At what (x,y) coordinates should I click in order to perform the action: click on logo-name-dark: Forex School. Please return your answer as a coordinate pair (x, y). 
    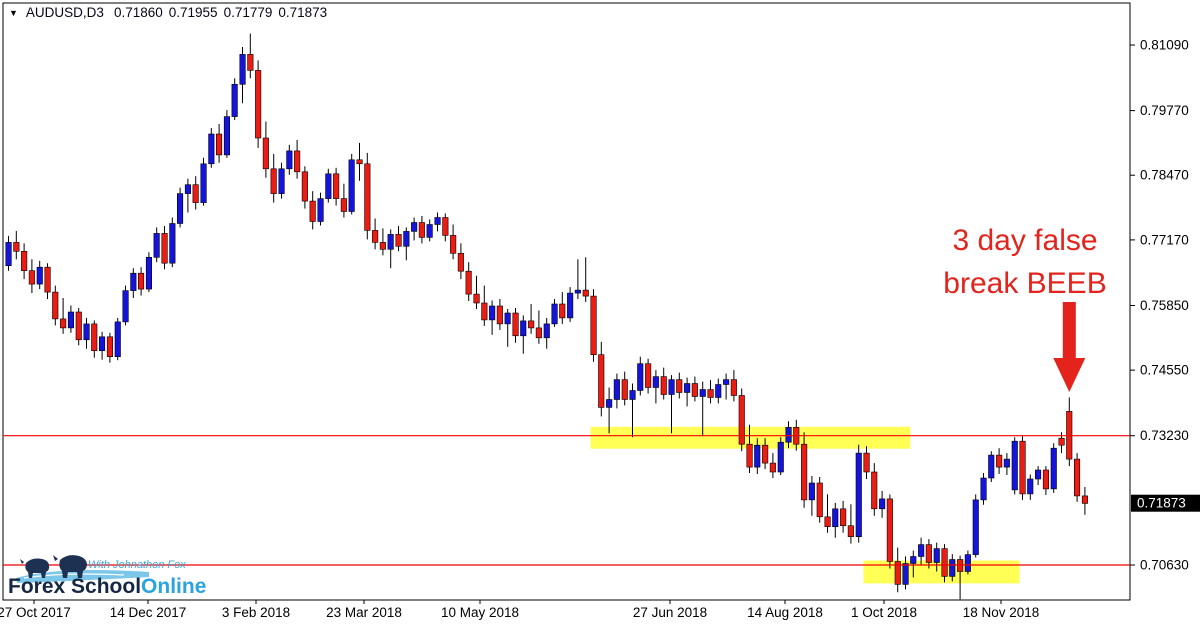
    Looking at the image, I should click on (75, 586).